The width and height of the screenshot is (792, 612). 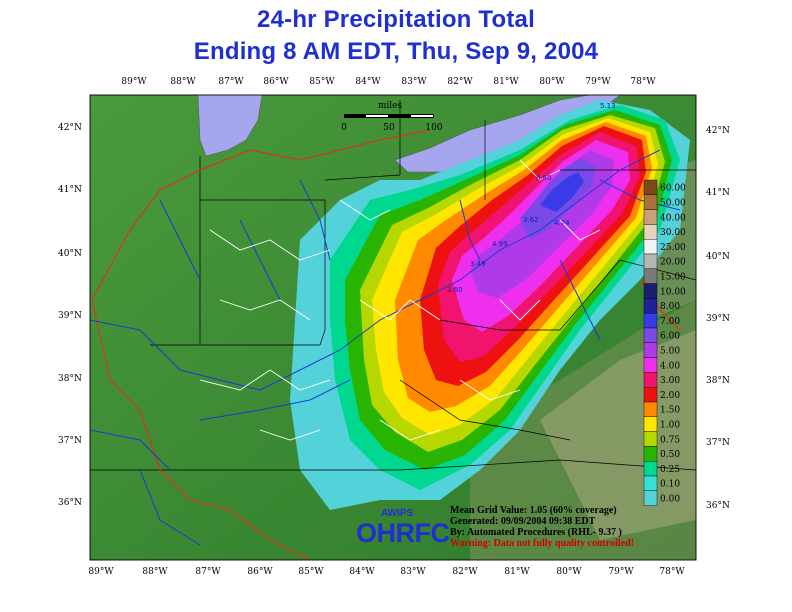 I want to click on map-subtitle: Ending 8 AM EDT, Thu, Sep 9, 2004, so click(x=396, y=51).